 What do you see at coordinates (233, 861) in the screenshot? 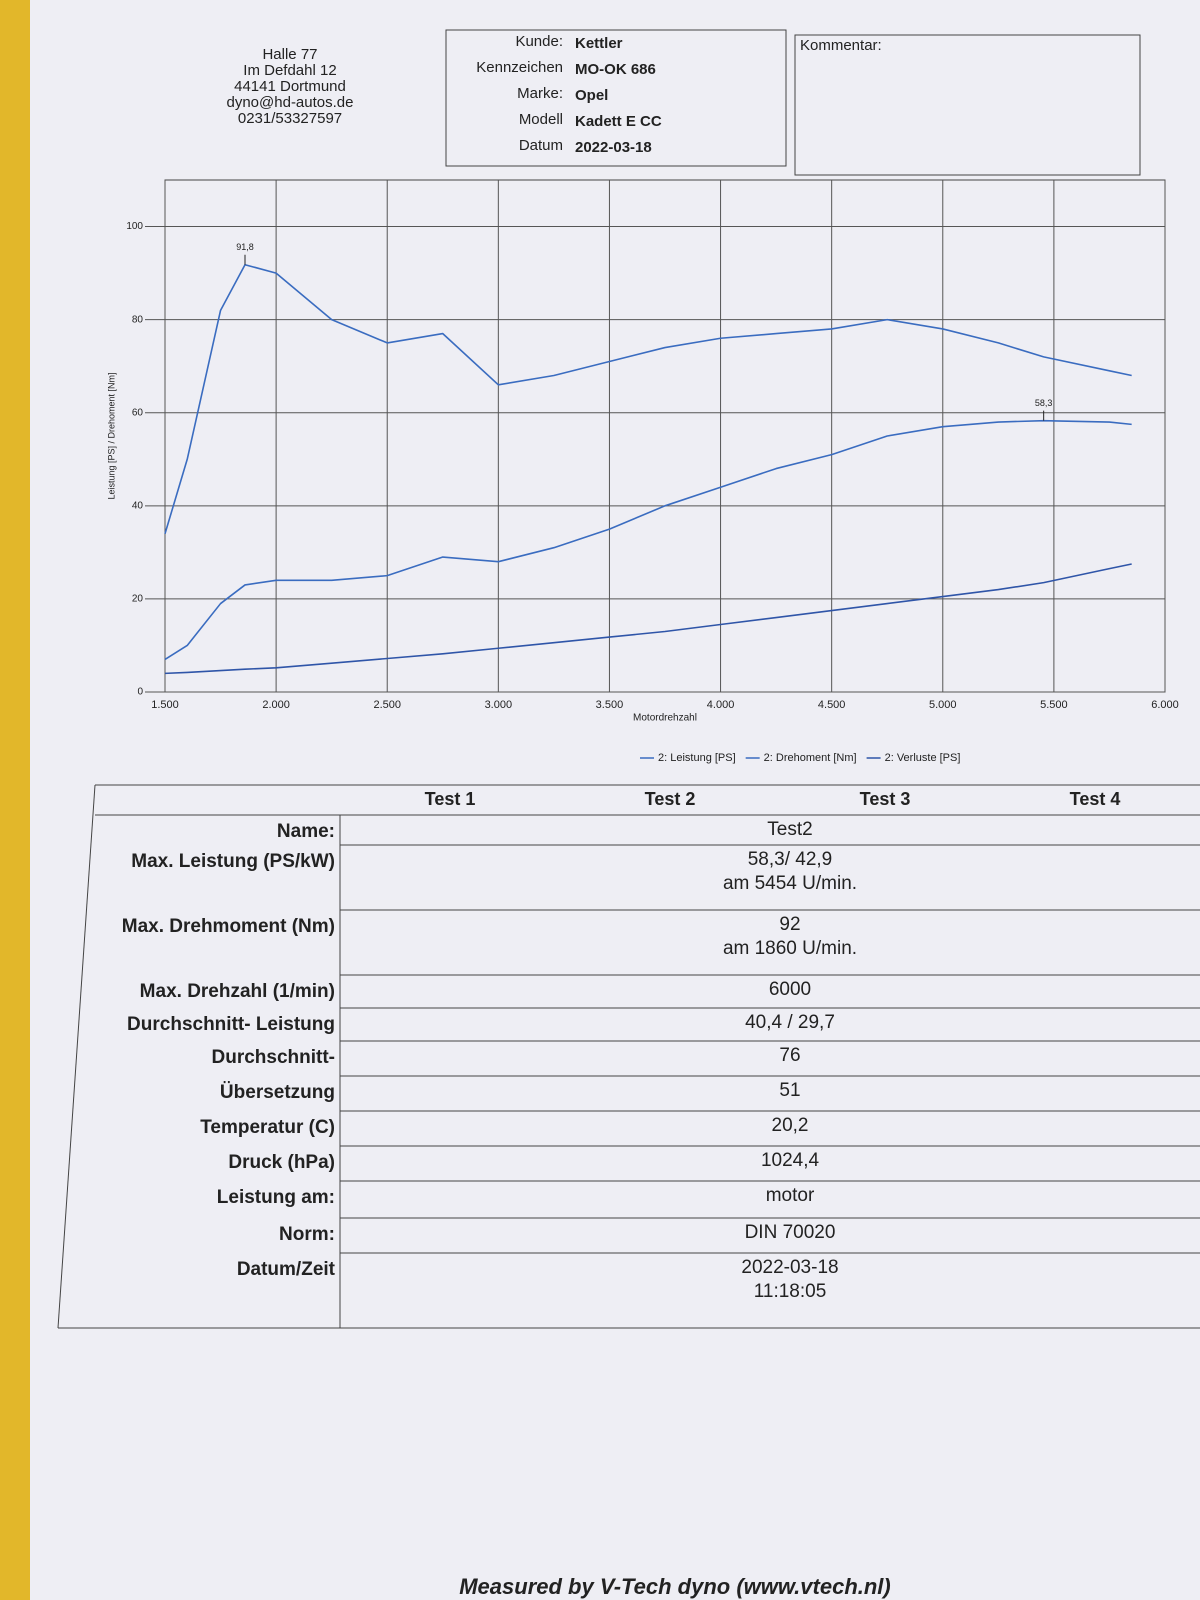
I see `row-label: Max. Leistung (PS/kW)` at bounding box center [233, 861].